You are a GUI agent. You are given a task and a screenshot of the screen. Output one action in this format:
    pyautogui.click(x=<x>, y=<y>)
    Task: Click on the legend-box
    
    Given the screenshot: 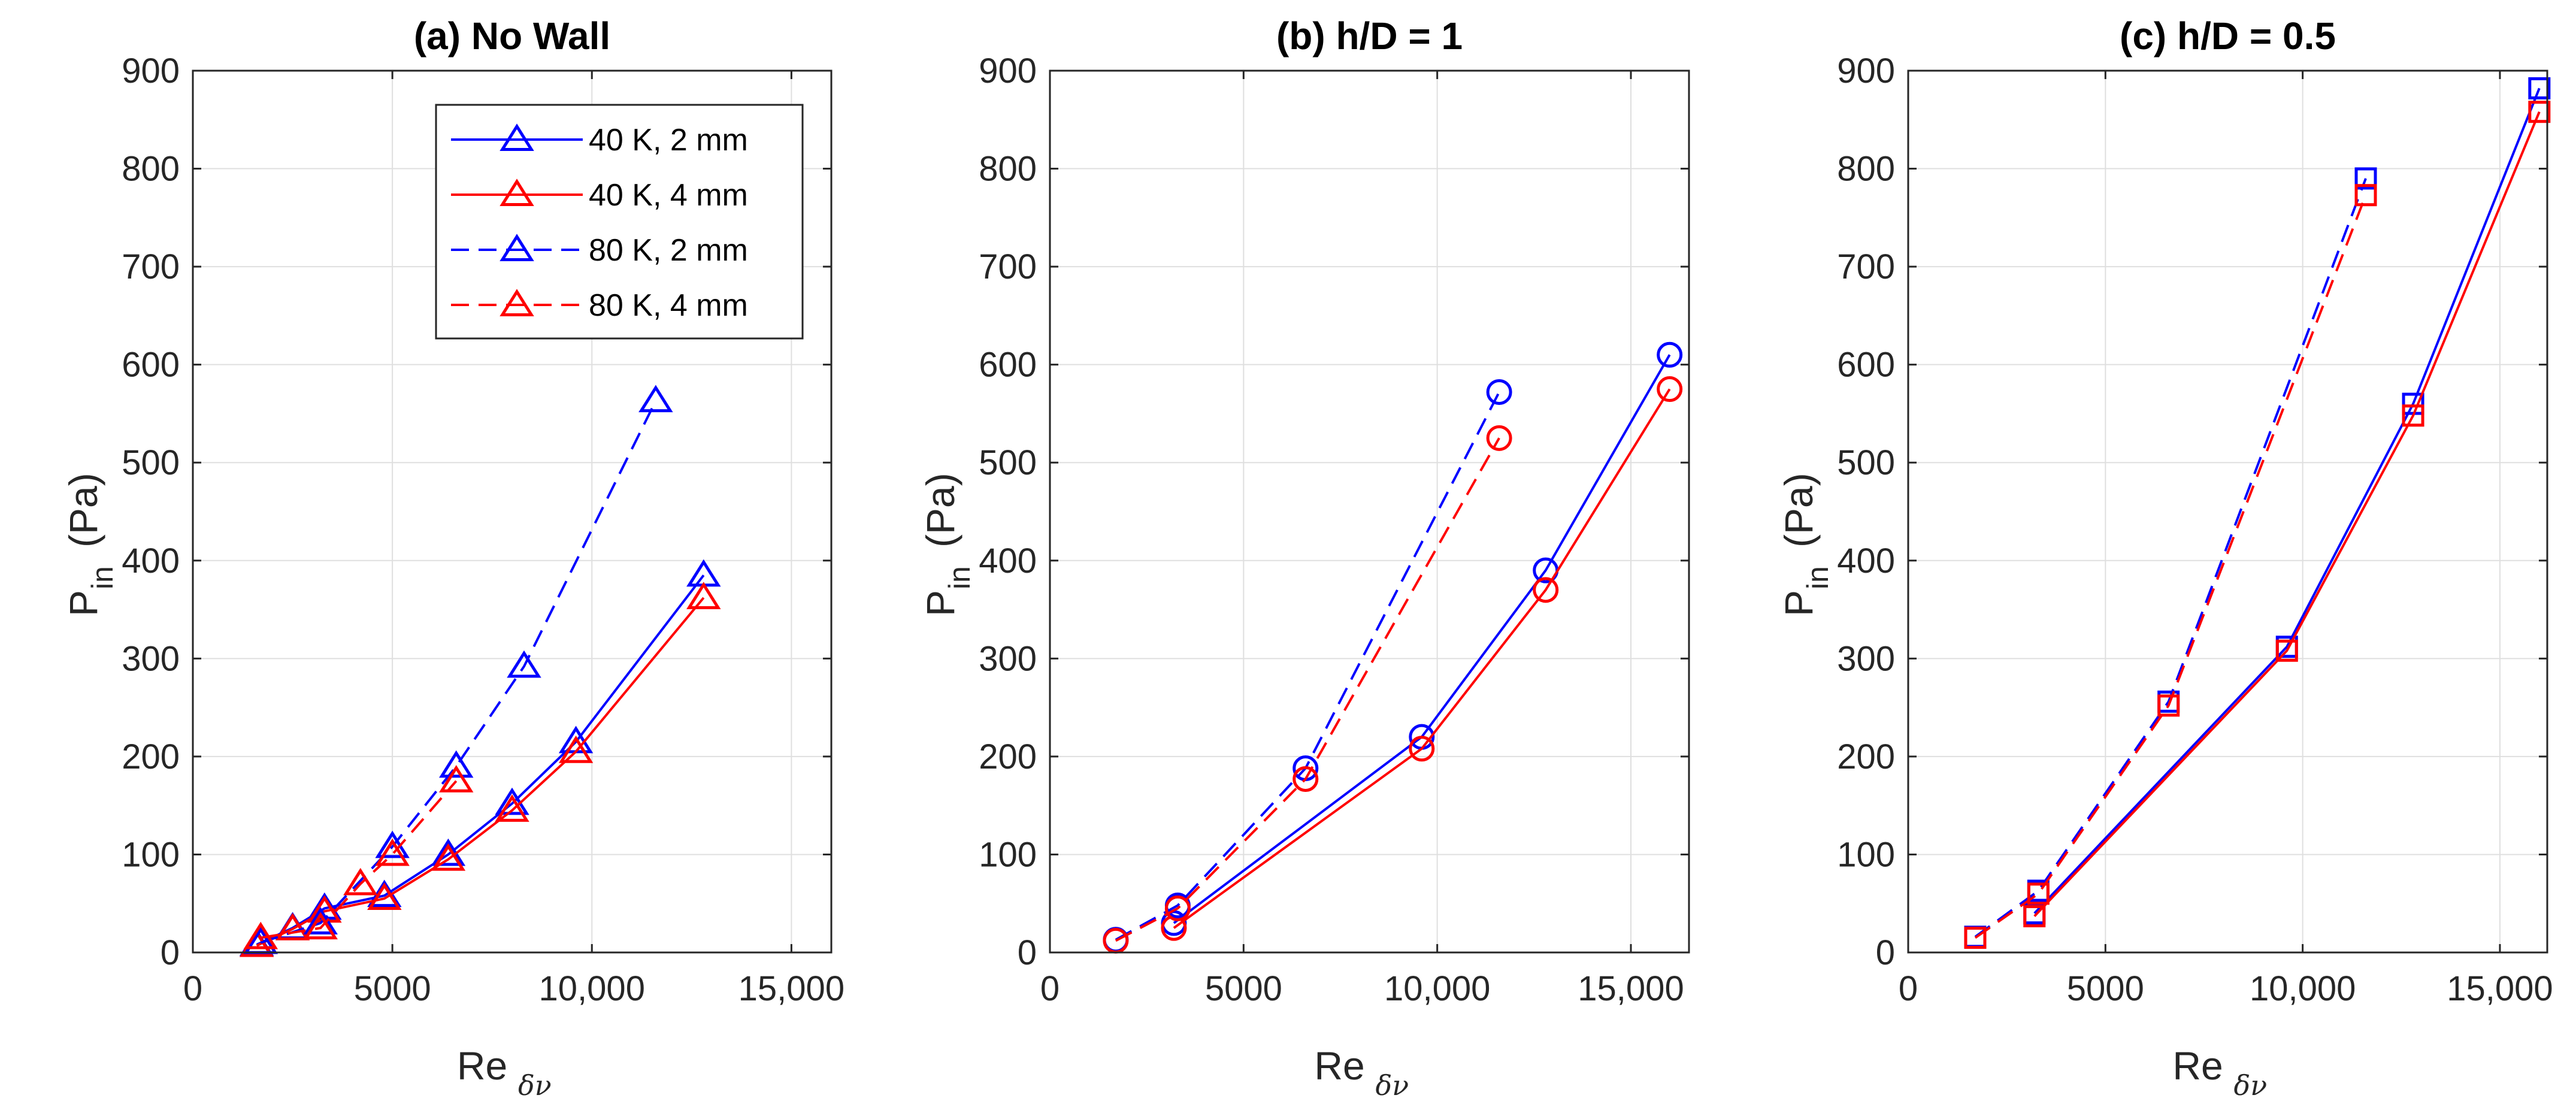 What is the action you would take?
    pyautogui.click(x=619, y=222)
    